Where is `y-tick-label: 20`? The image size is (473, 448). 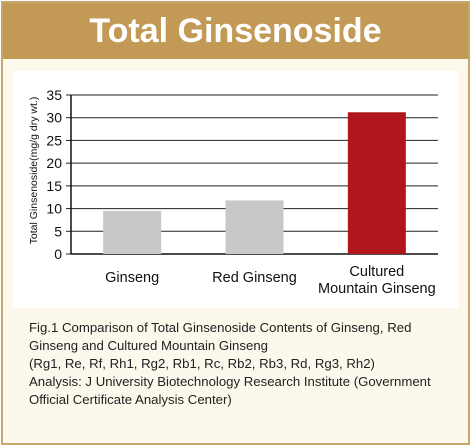
y-tick-label: 20 is located at coordinates (54, 163).